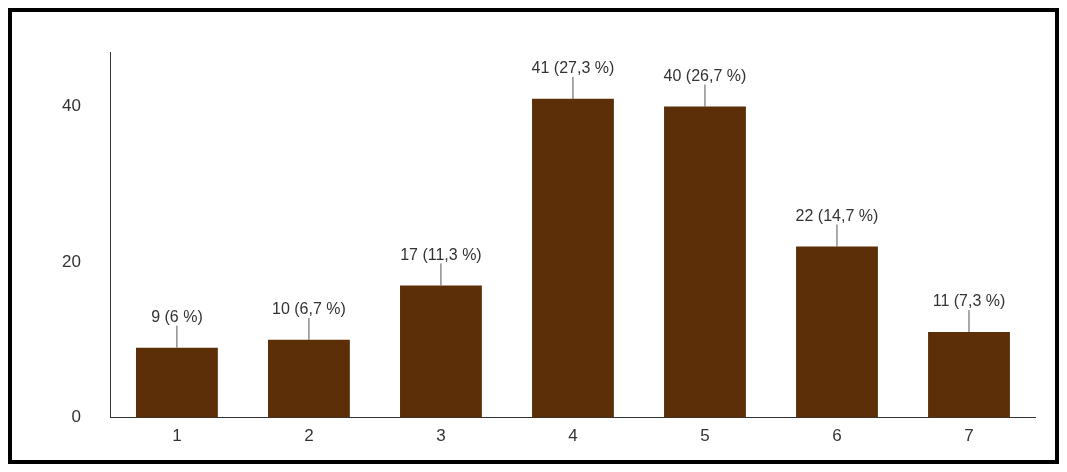 This screenshot has height=472, width=1067. I want to click on y-tick-label: 20, so click(71, 261).